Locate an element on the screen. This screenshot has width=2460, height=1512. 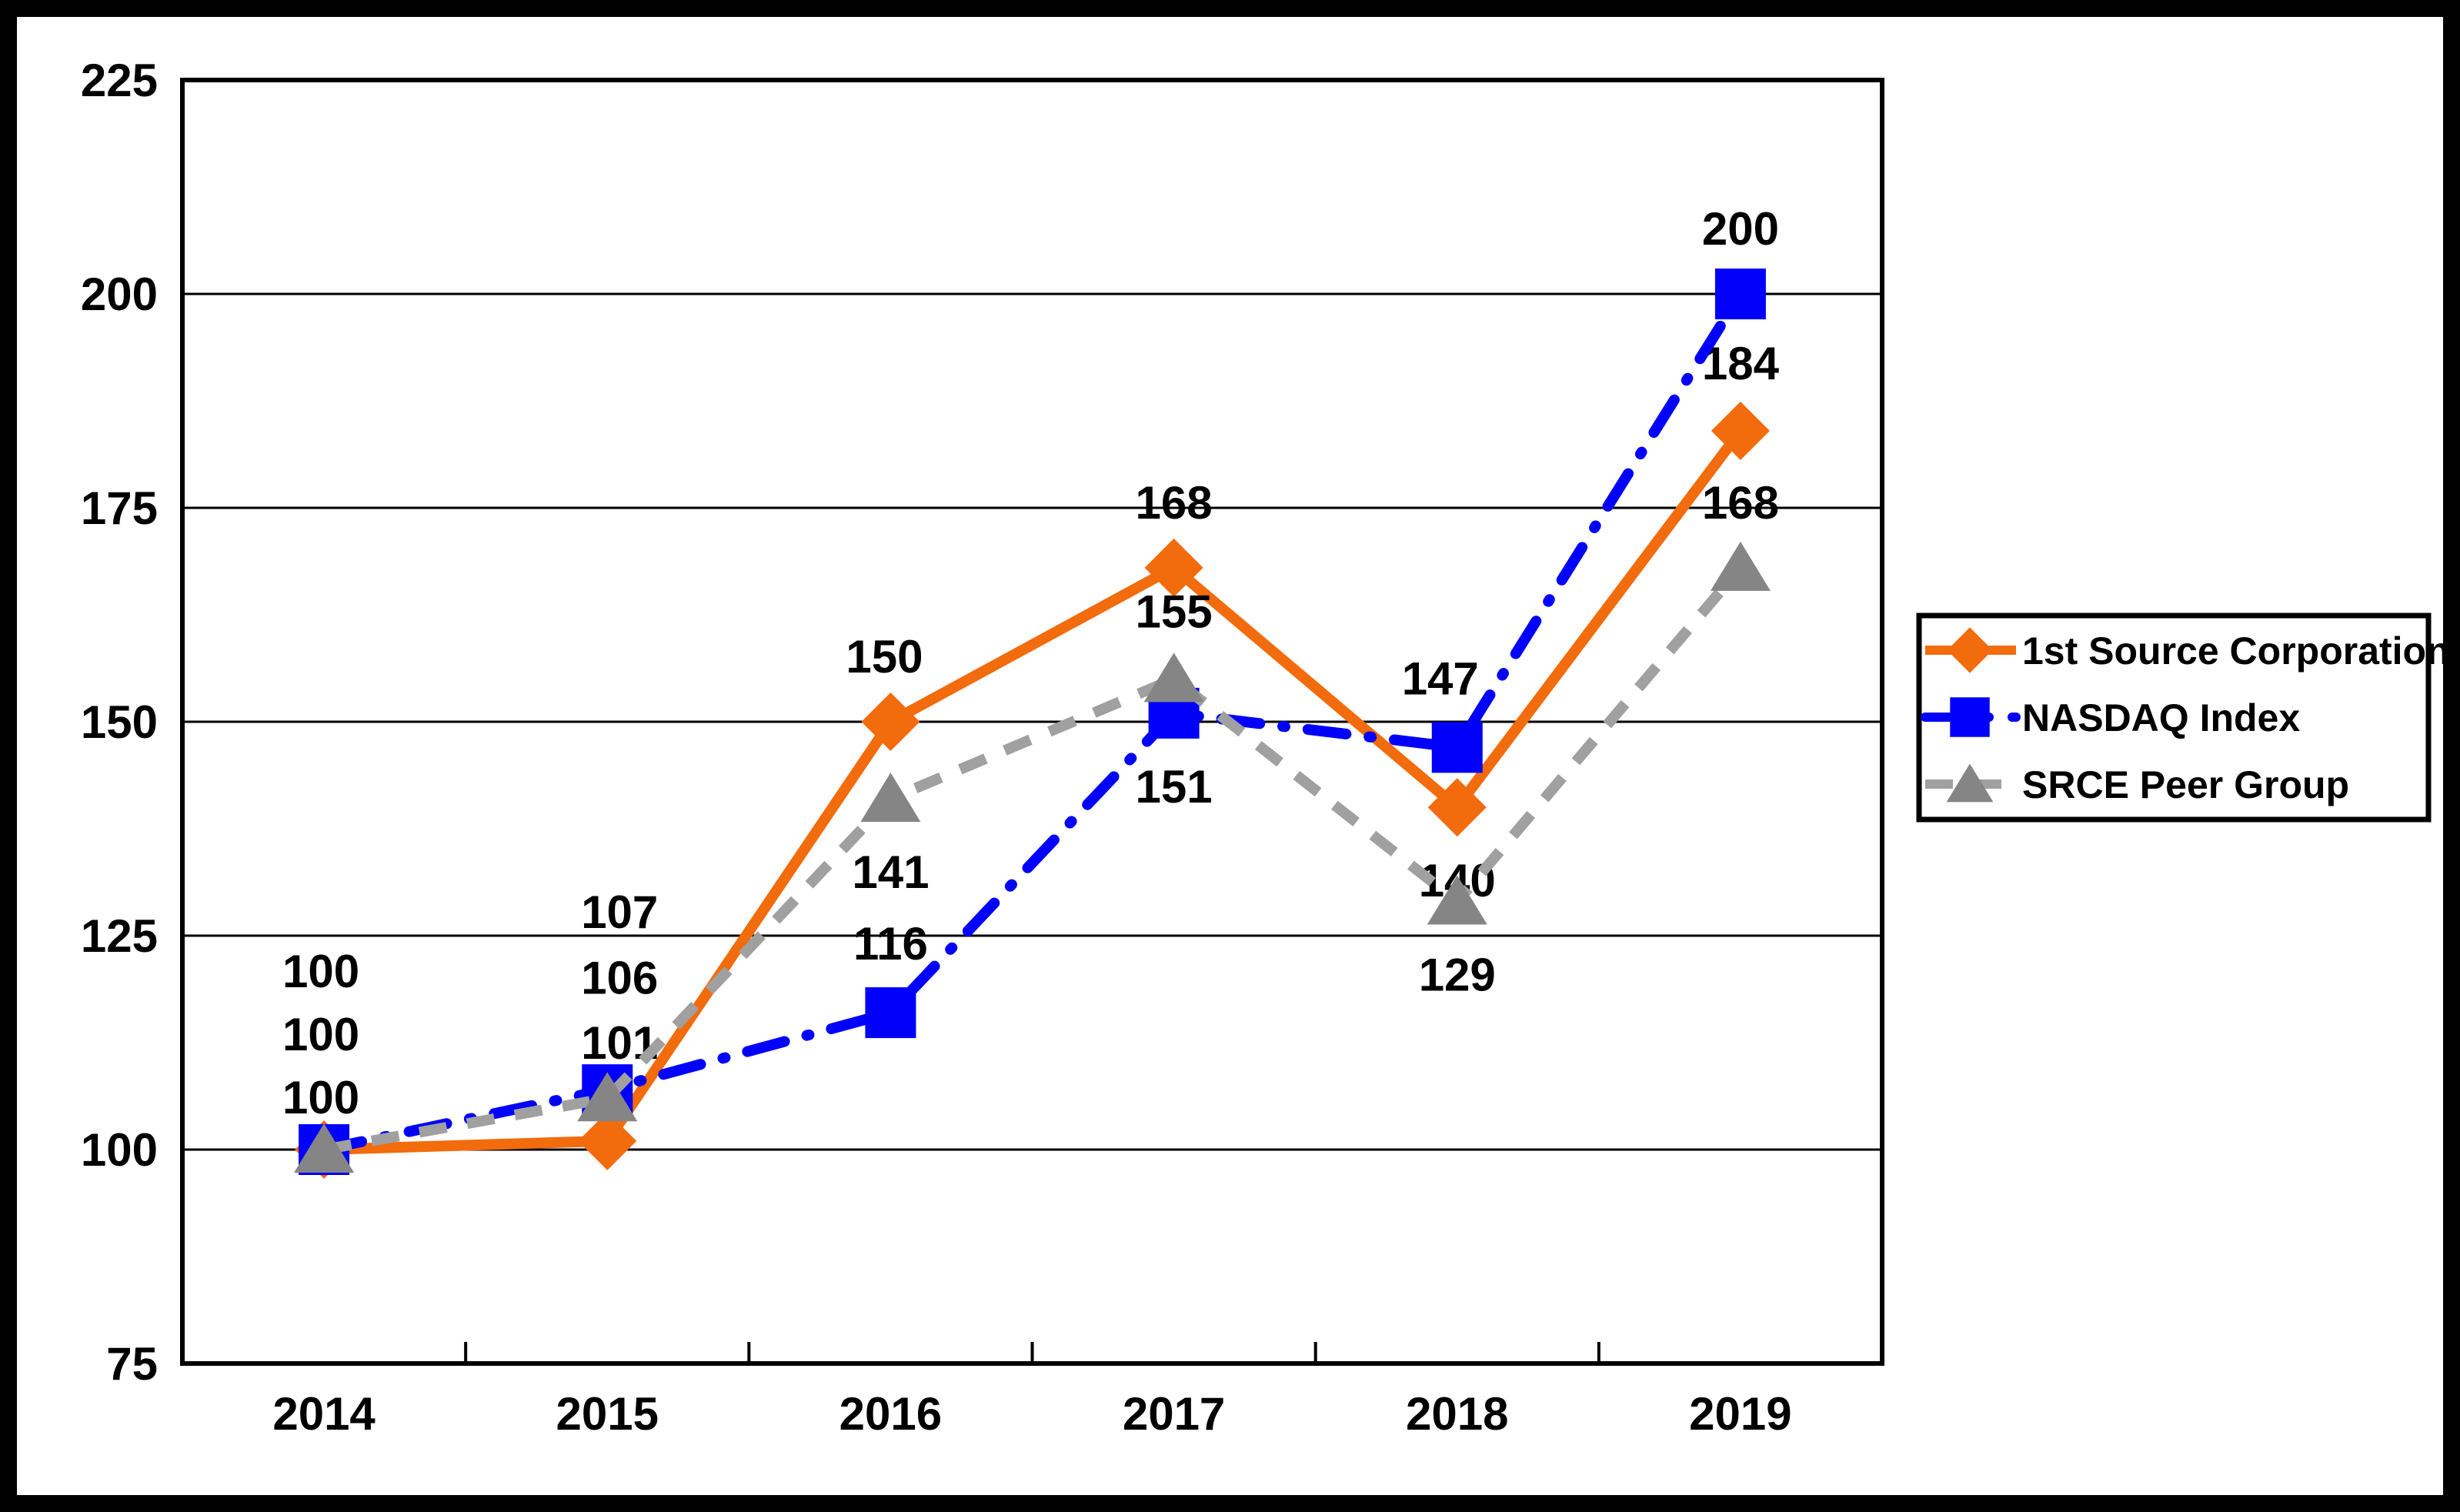
x-axis-label-2017: 2017 is located at coordinates (1174, 1414).